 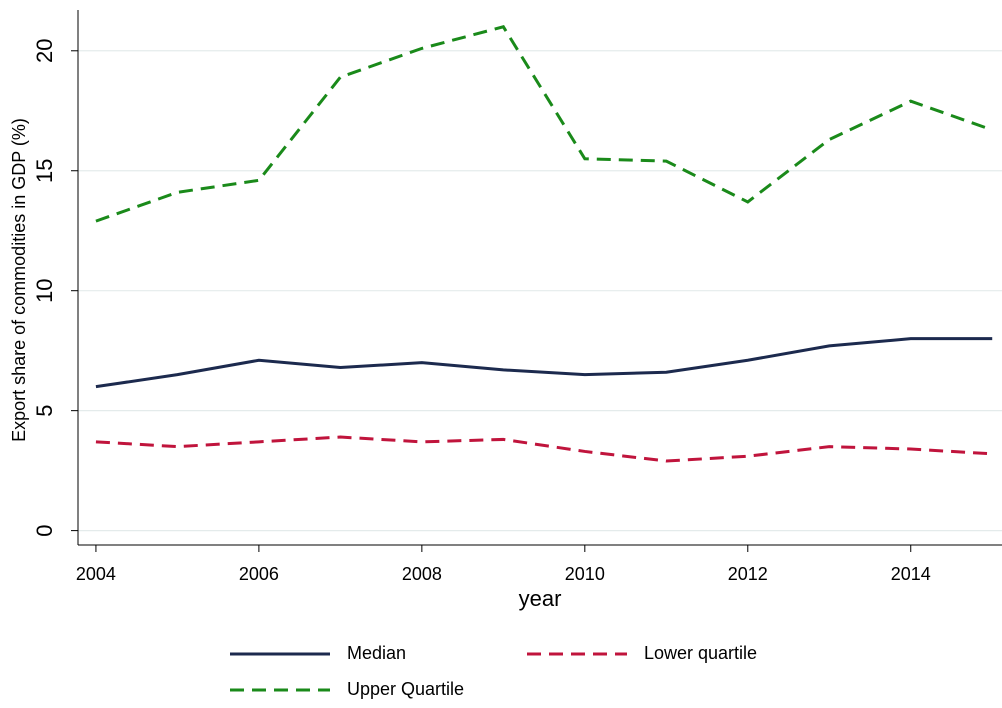 What do you see at coordinates (422, 574) in the screenshot?
I see `x-tick-label: 2008` at bounding box center [422, 574].